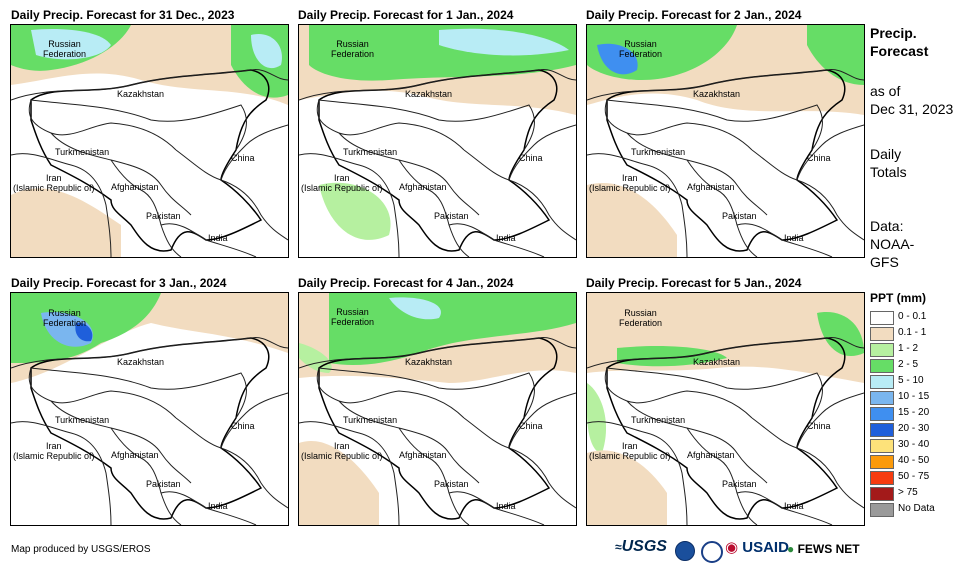 This screenshot has width=965, height=570. Describe the element at coordinates (893, 33) in the screenshot. I see `side-title-line1: Precip.` at that location.